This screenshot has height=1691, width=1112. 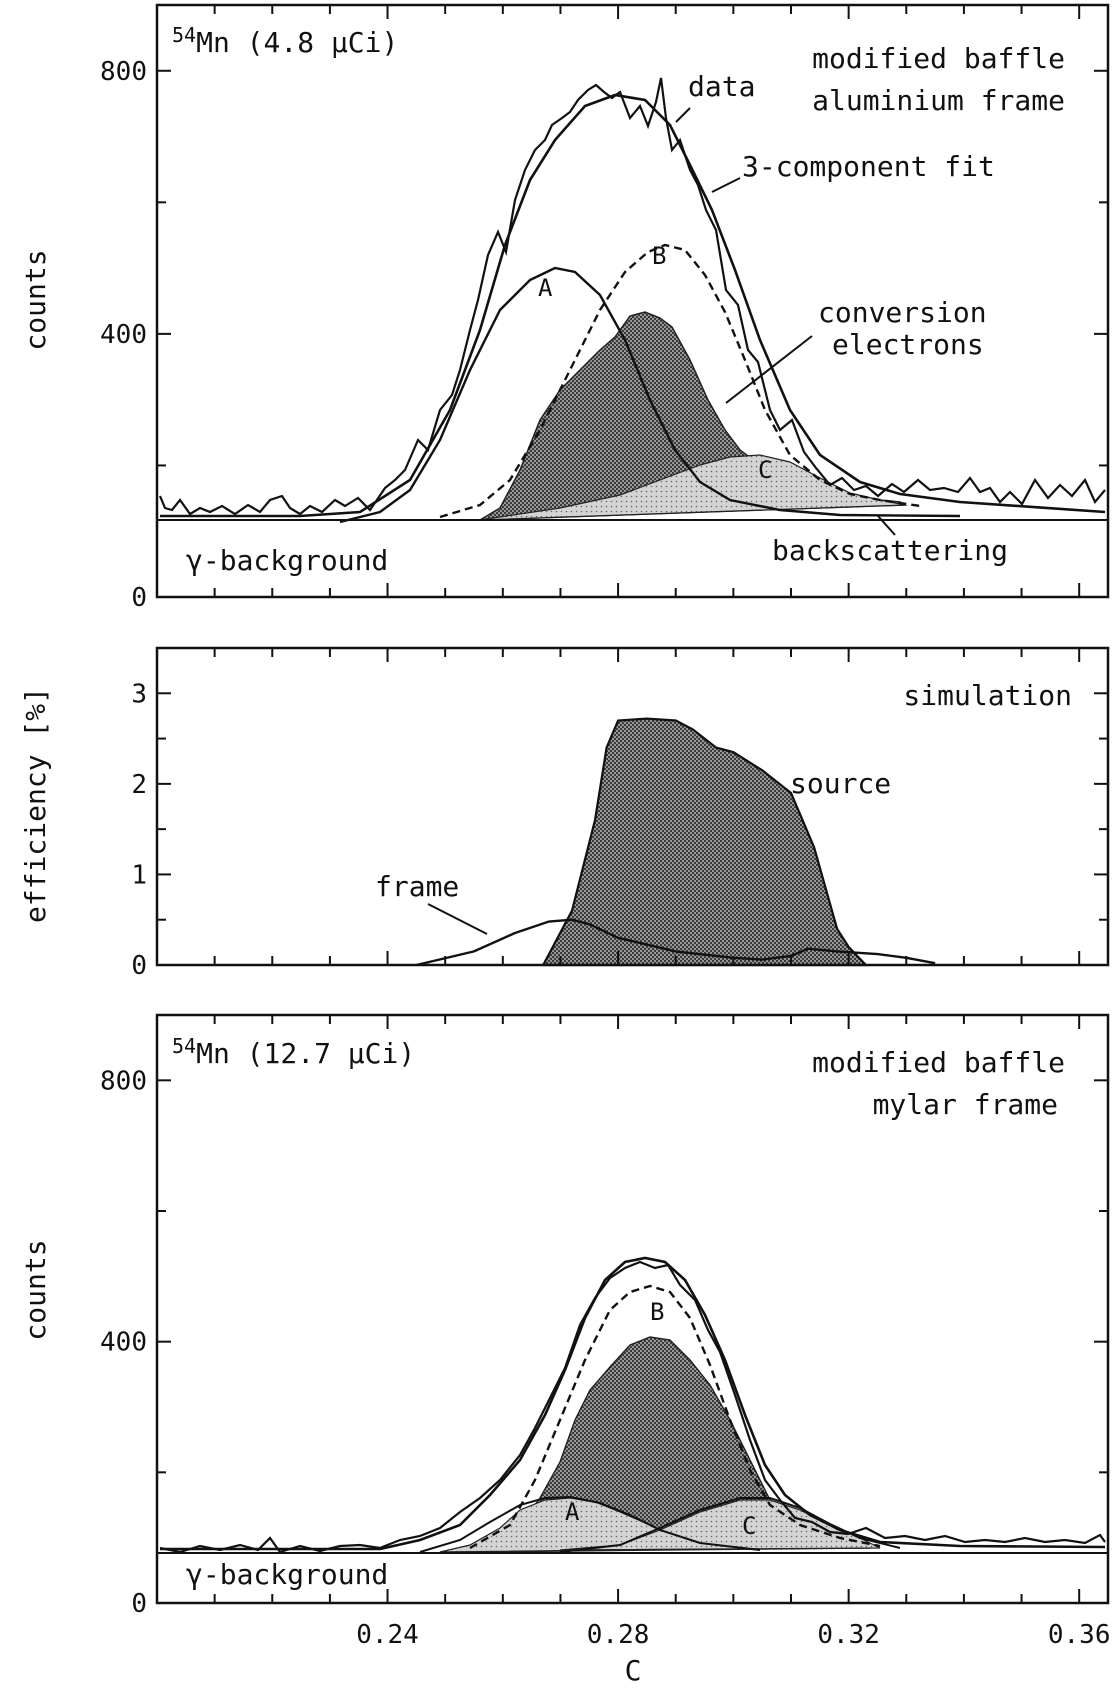 I want to click on bottom-title-sup: 54, so click(x=184, y=1046).